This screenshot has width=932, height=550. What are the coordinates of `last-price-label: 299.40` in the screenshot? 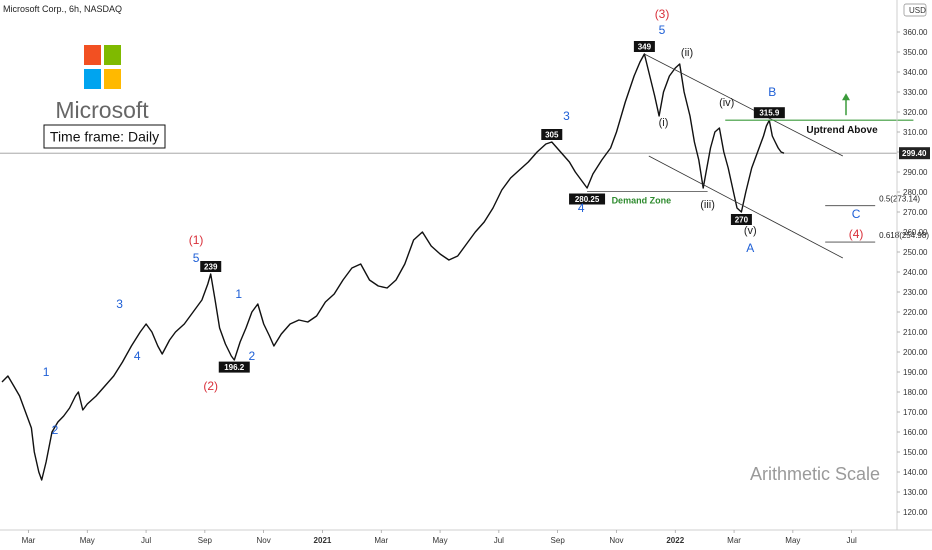 It's located at (914, 153).